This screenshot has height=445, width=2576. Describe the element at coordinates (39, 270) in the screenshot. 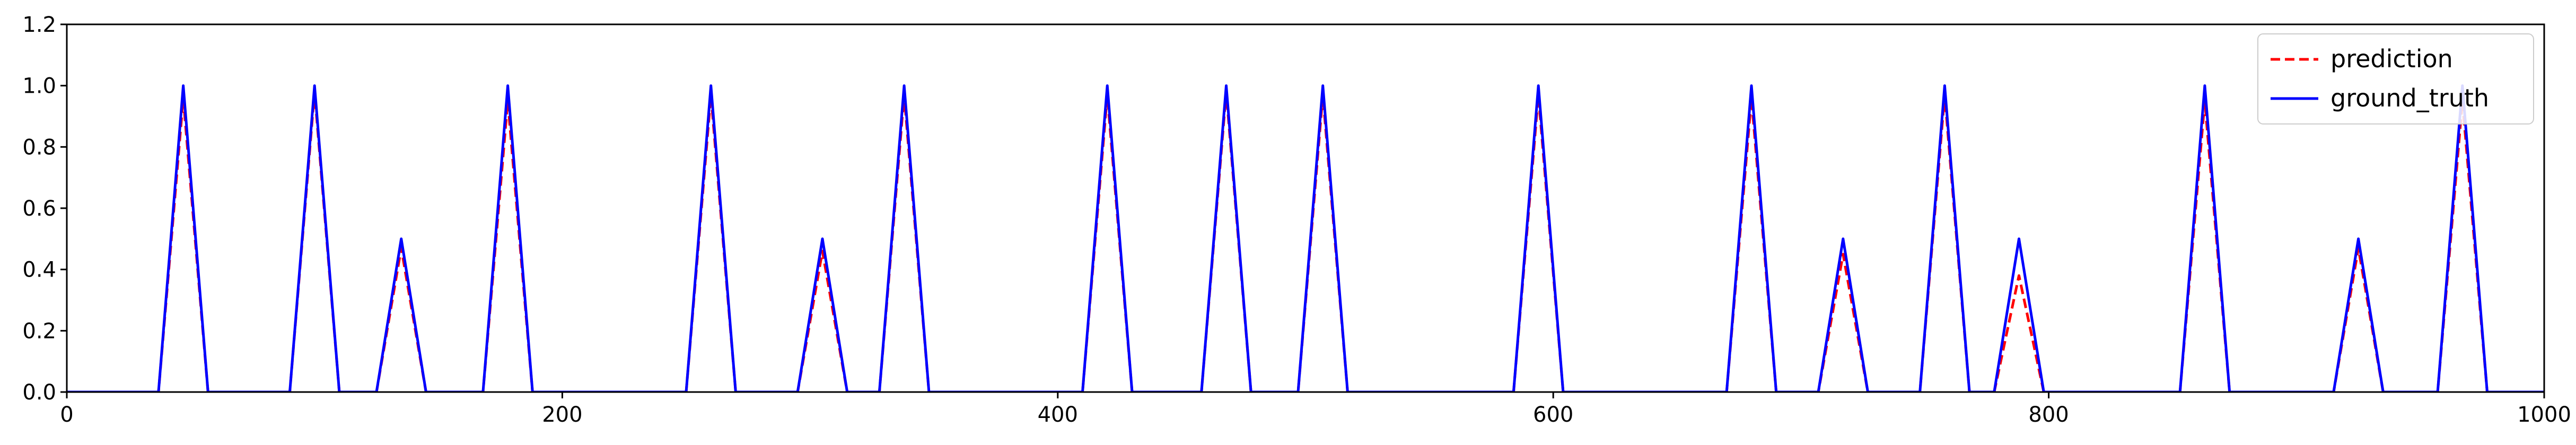

I see `y-tick-label: 0.4` at that location.